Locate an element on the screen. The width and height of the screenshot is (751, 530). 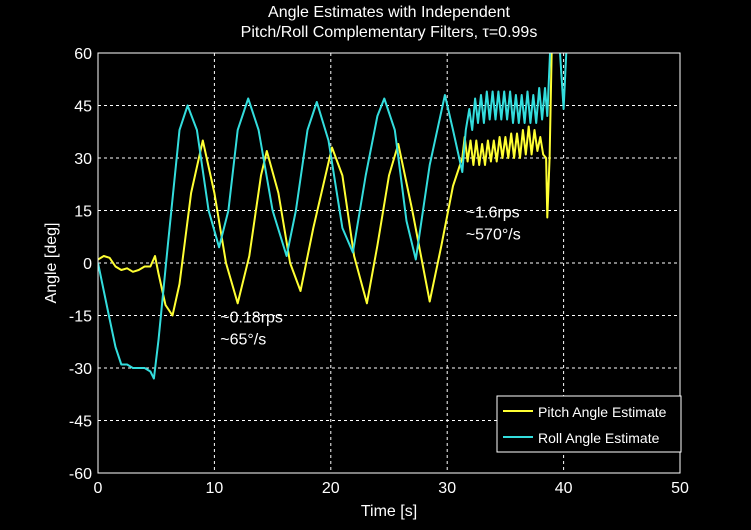
x-tick-label: 20 is located at coordinates (331, 488).